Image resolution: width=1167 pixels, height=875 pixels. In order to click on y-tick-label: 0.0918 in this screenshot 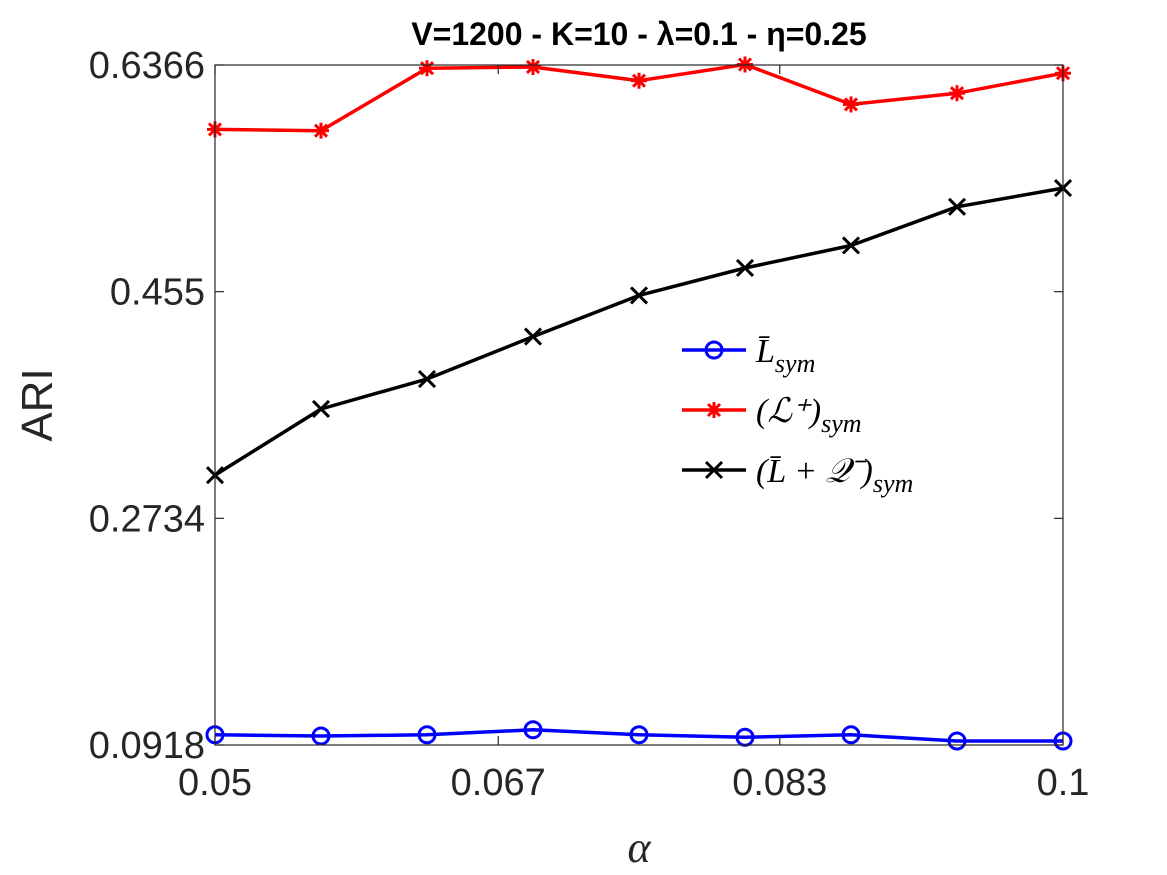, I will do `click(147, 746)`.